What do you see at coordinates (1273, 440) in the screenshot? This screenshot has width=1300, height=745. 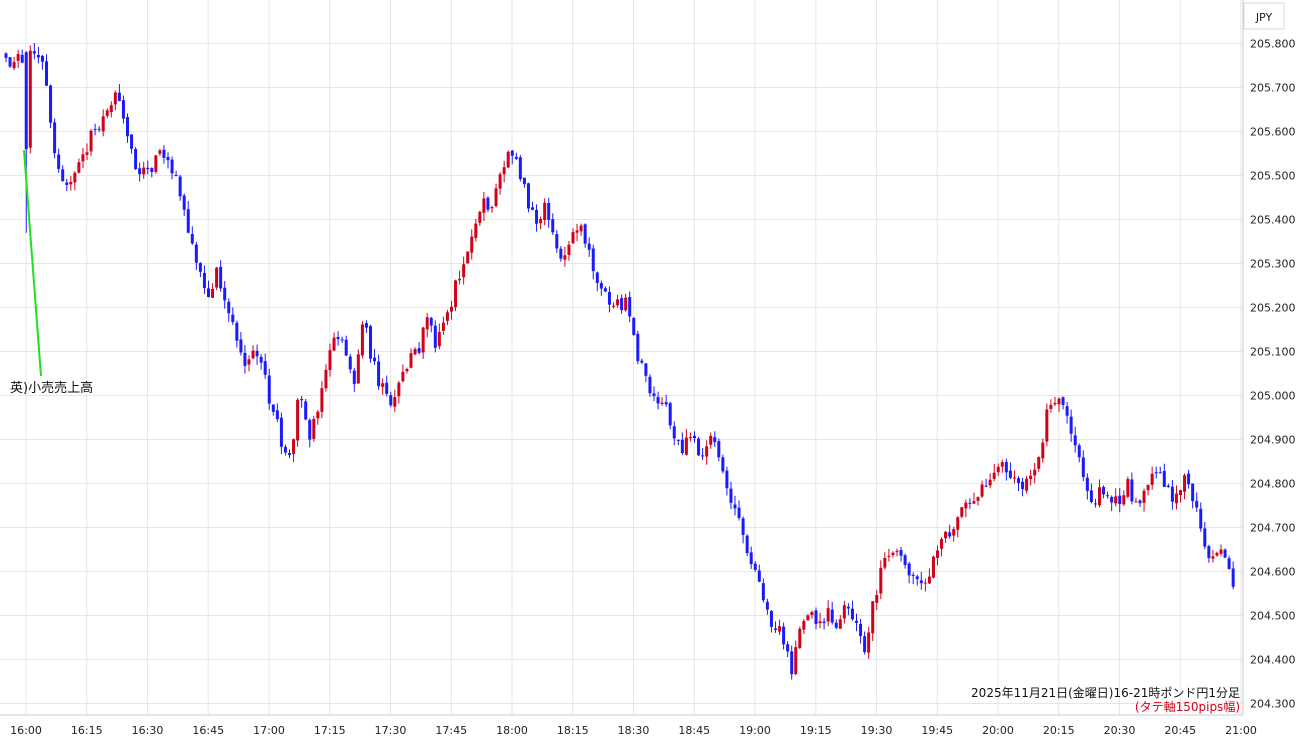 I see `y-tick-label: 204.900` at bounding box center [1273, 440].